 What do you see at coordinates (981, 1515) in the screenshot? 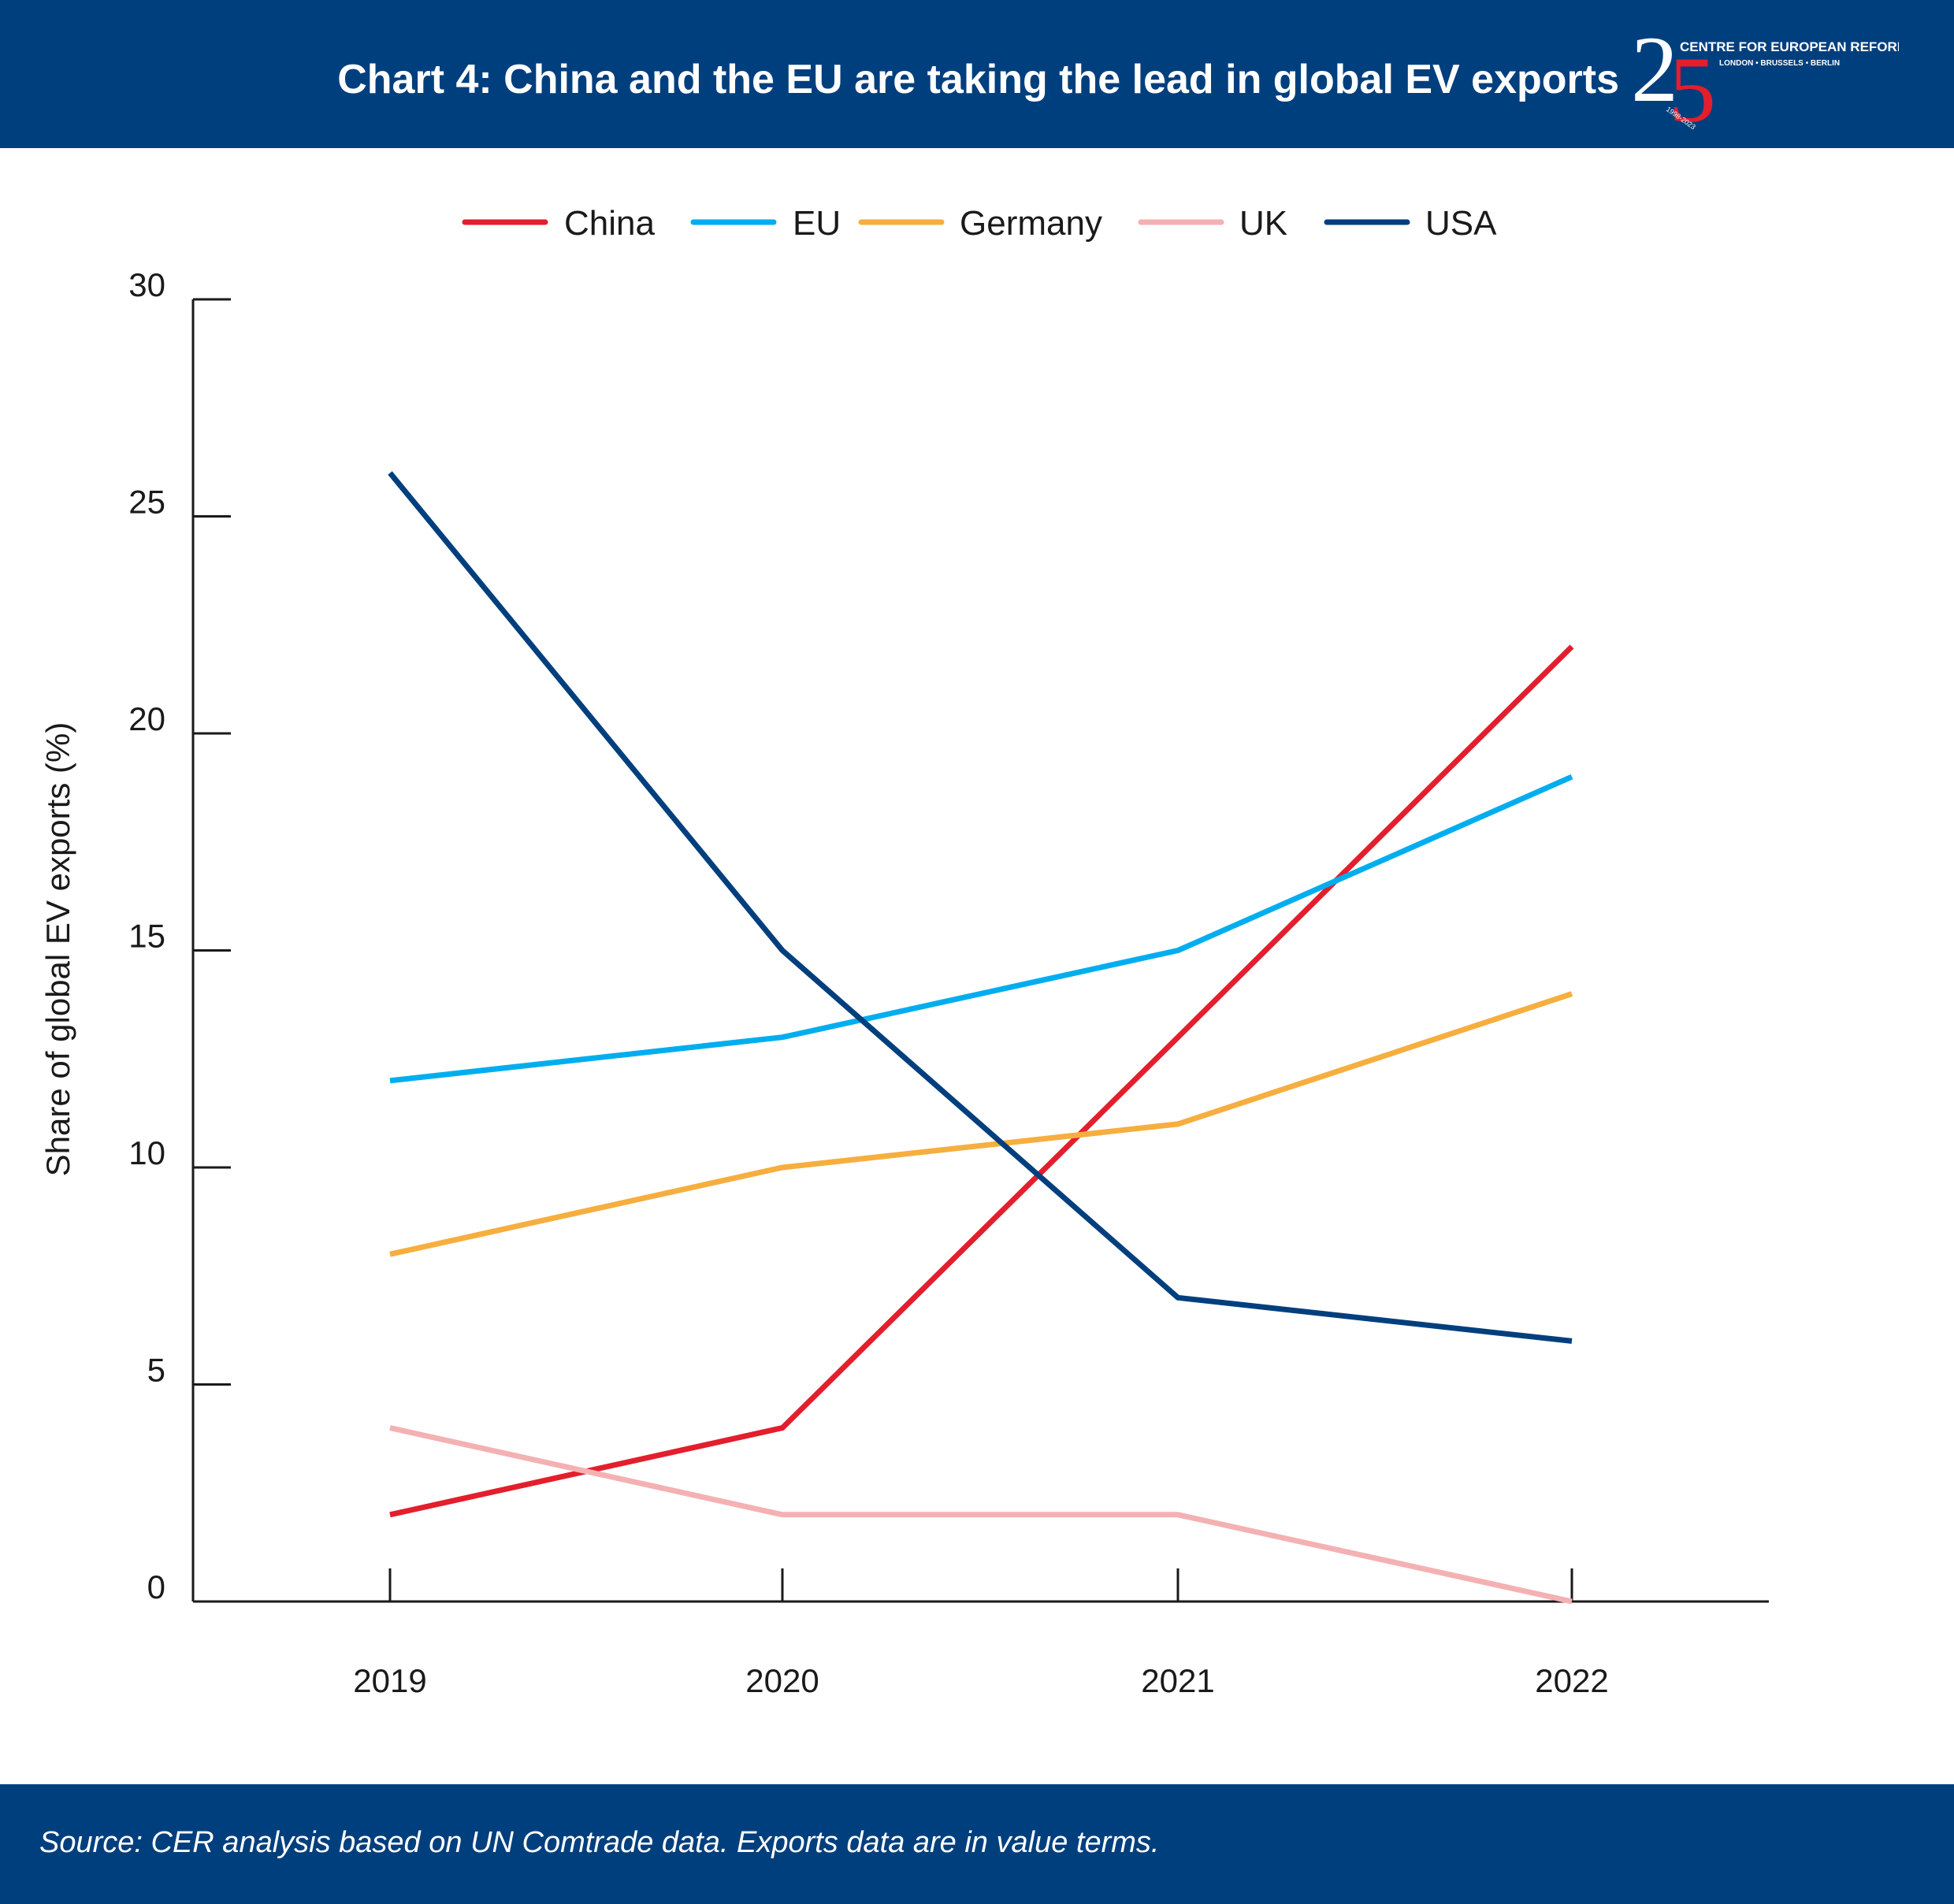
I see `series-line-uk` at bounding box center [981, 1515].